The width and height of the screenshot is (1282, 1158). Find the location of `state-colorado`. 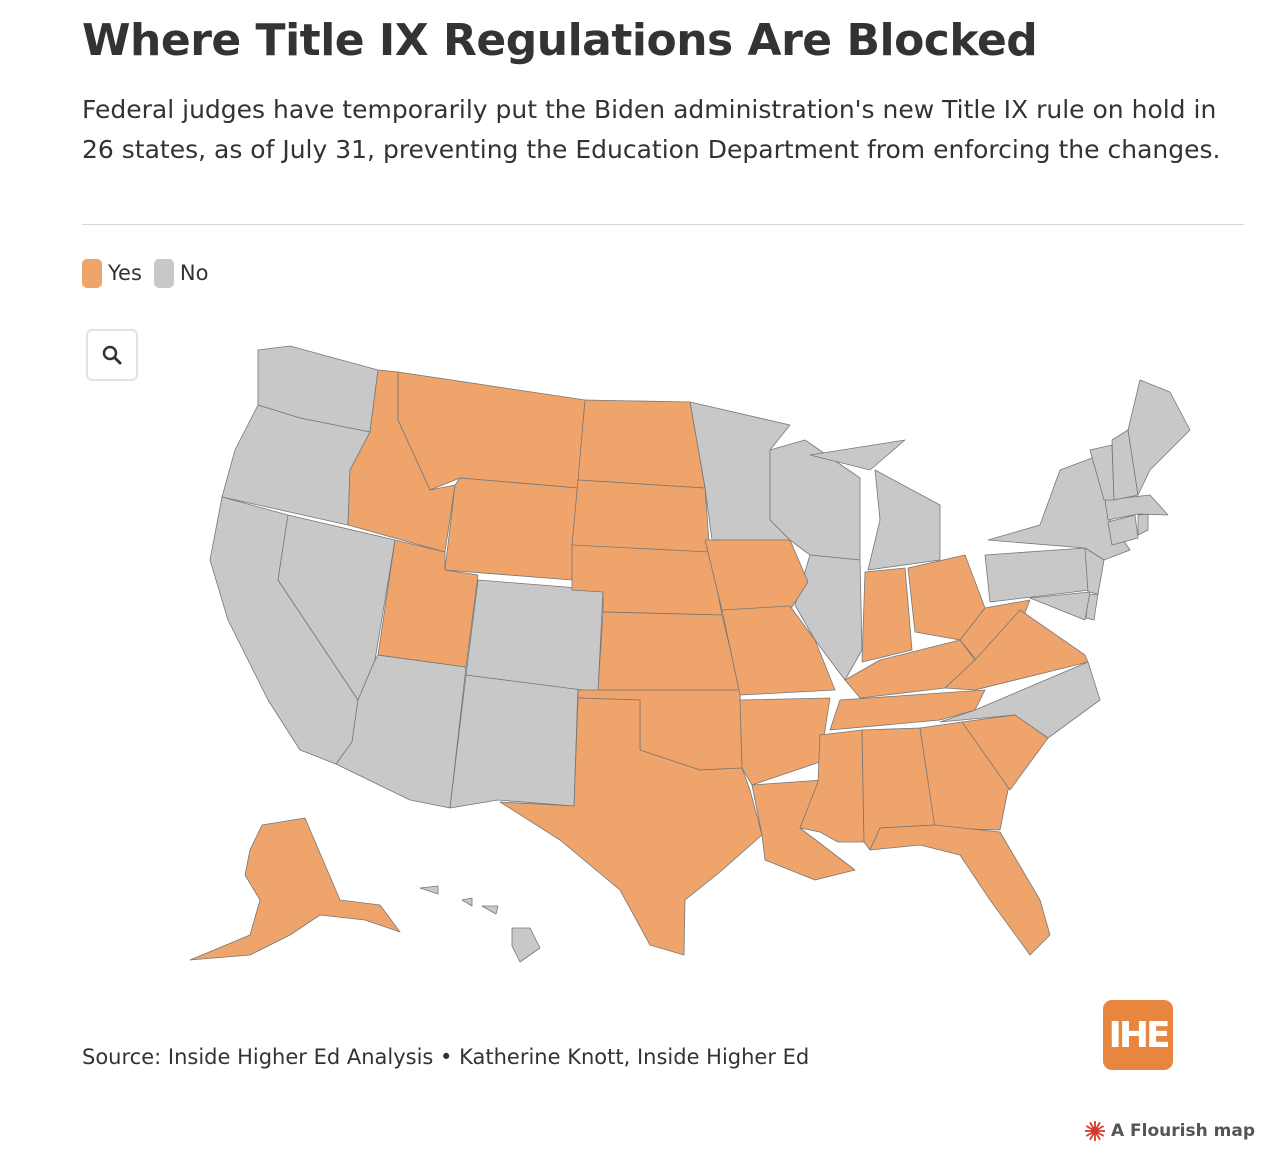

state-colorado is located at coordinates (534, 636).